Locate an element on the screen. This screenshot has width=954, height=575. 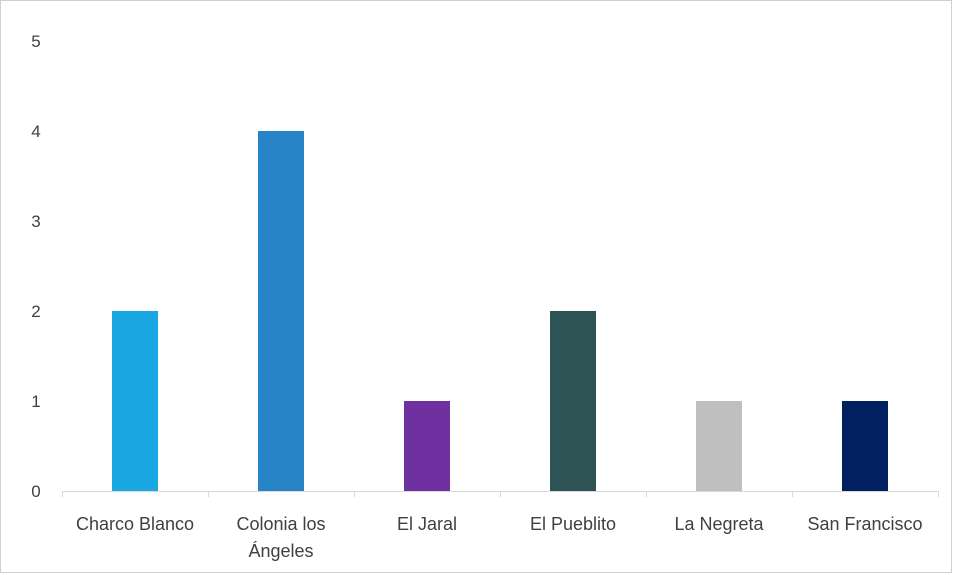
x-tick-label: Colonia los Ángeles is located at coordinates (280, 537).